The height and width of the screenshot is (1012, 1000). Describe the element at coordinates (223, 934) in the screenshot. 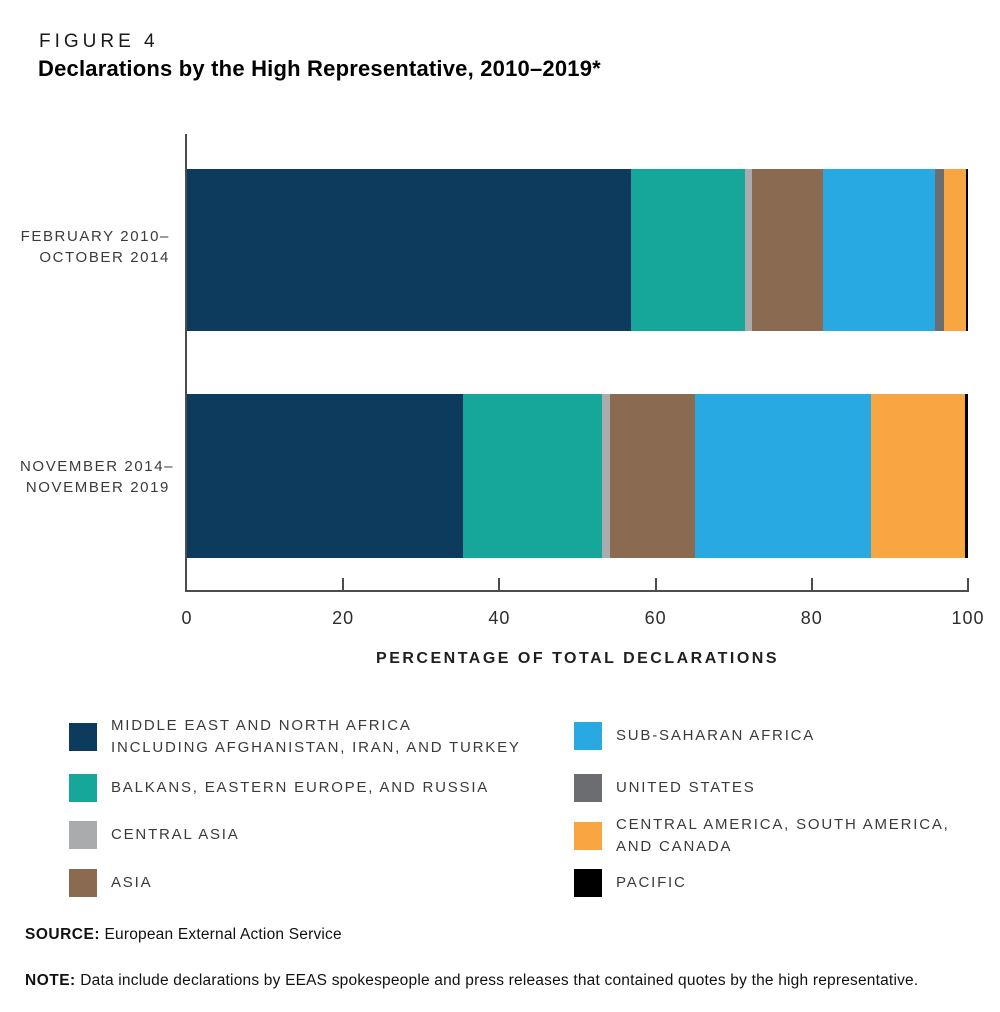

I see `source-text: European External Action Service` at that location.